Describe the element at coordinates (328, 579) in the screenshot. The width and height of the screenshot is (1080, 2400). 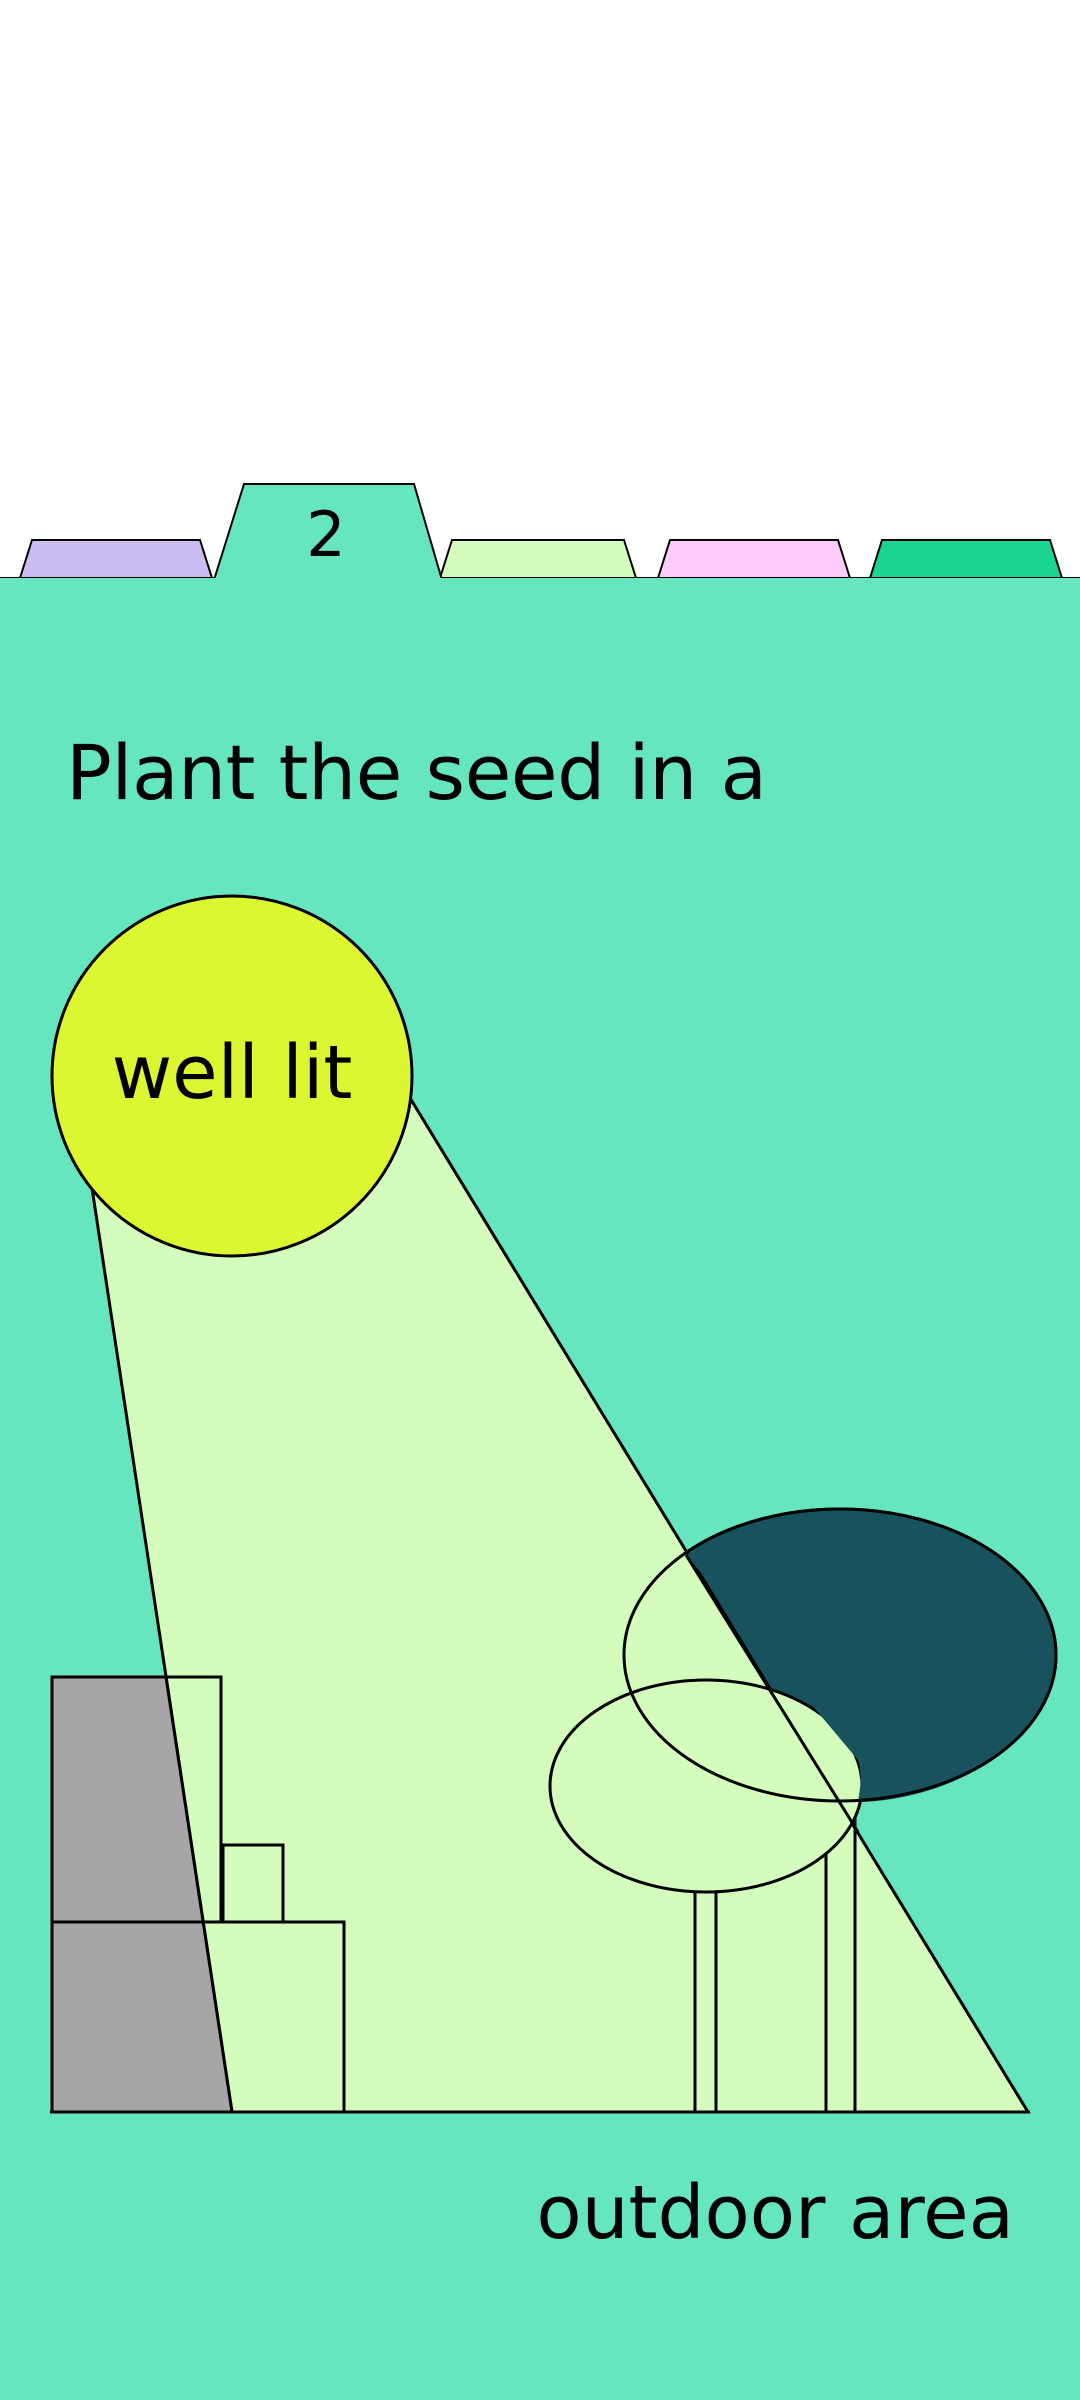
I see `tab-merge` at that location.